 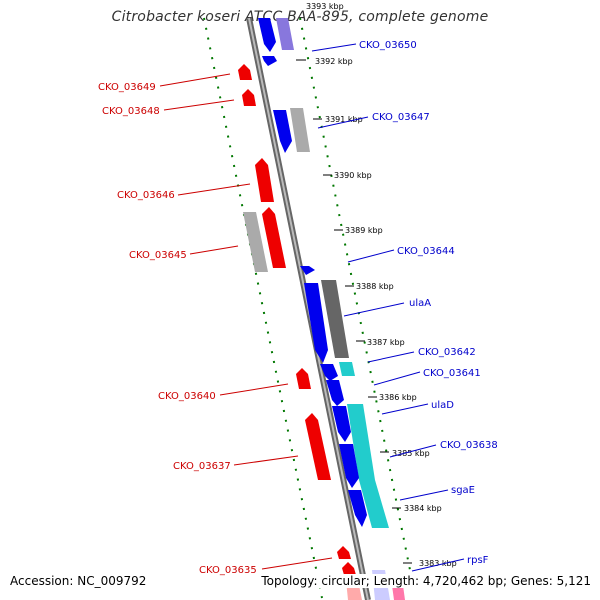 I want to click on gene-label: CKO_03649, so click(x=127, y=87).